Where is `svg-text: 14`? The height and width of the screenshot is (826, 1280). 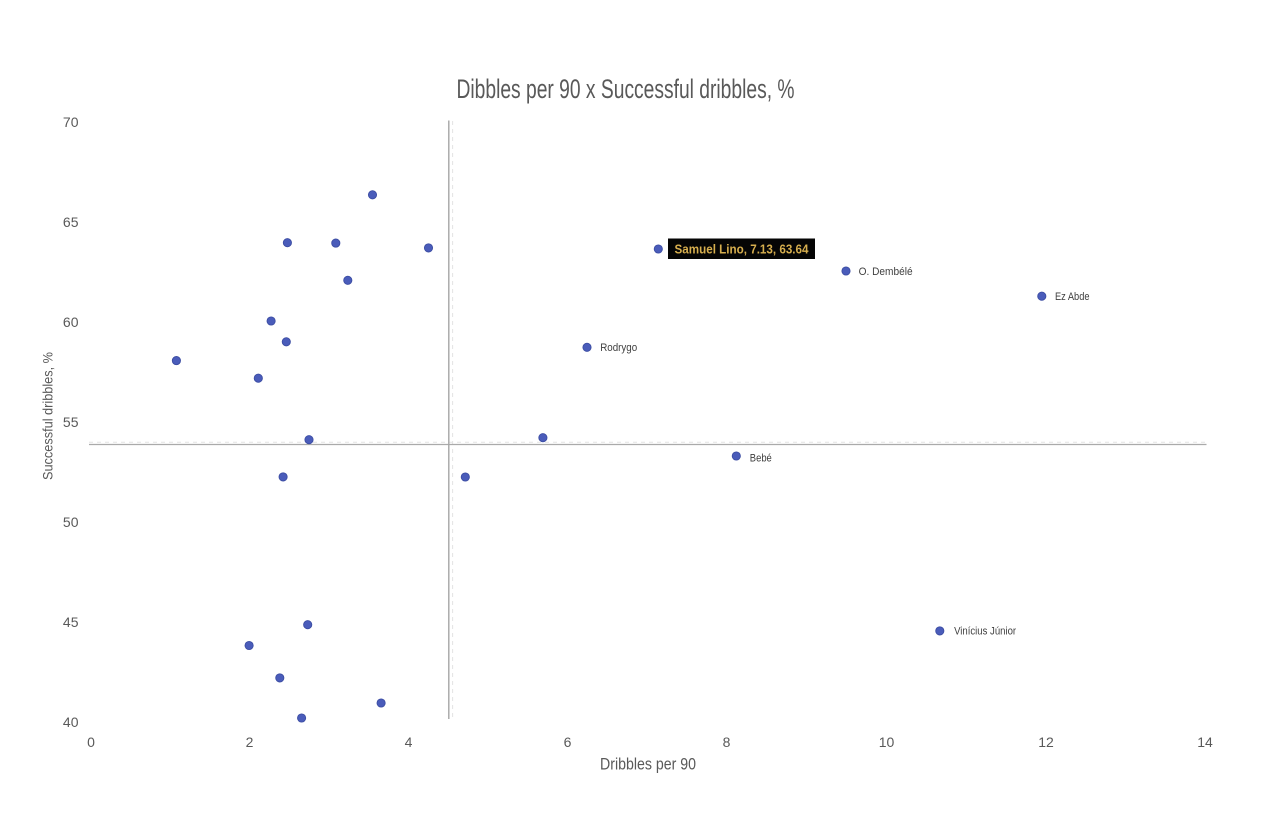 svg-text: 14 is located at coordinates (1205, 742).